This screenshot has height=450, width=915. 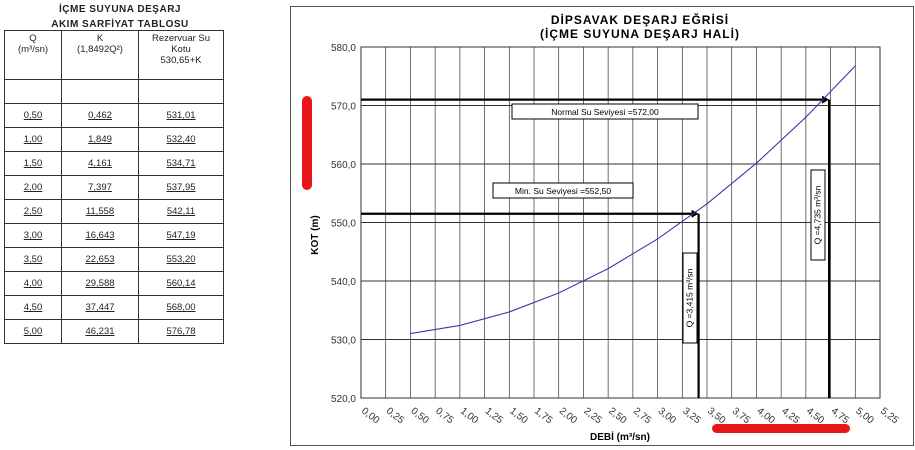 What do you see at coordinates (568, 416) in the screenshot?
I see `x-tick-label: 2,00` at bounding box center [568, 416].